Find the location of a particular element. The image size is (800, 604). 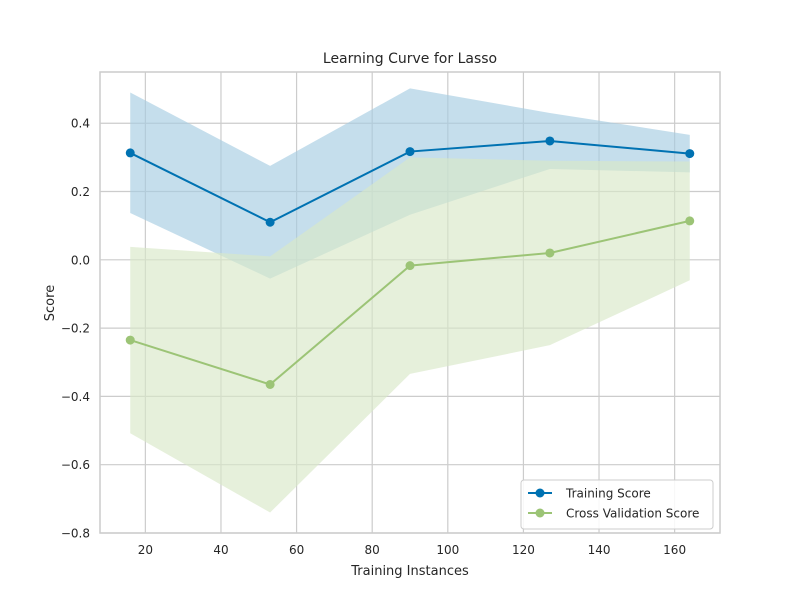

y-tick-label: 0.4 is located at coordinates (80, 124).